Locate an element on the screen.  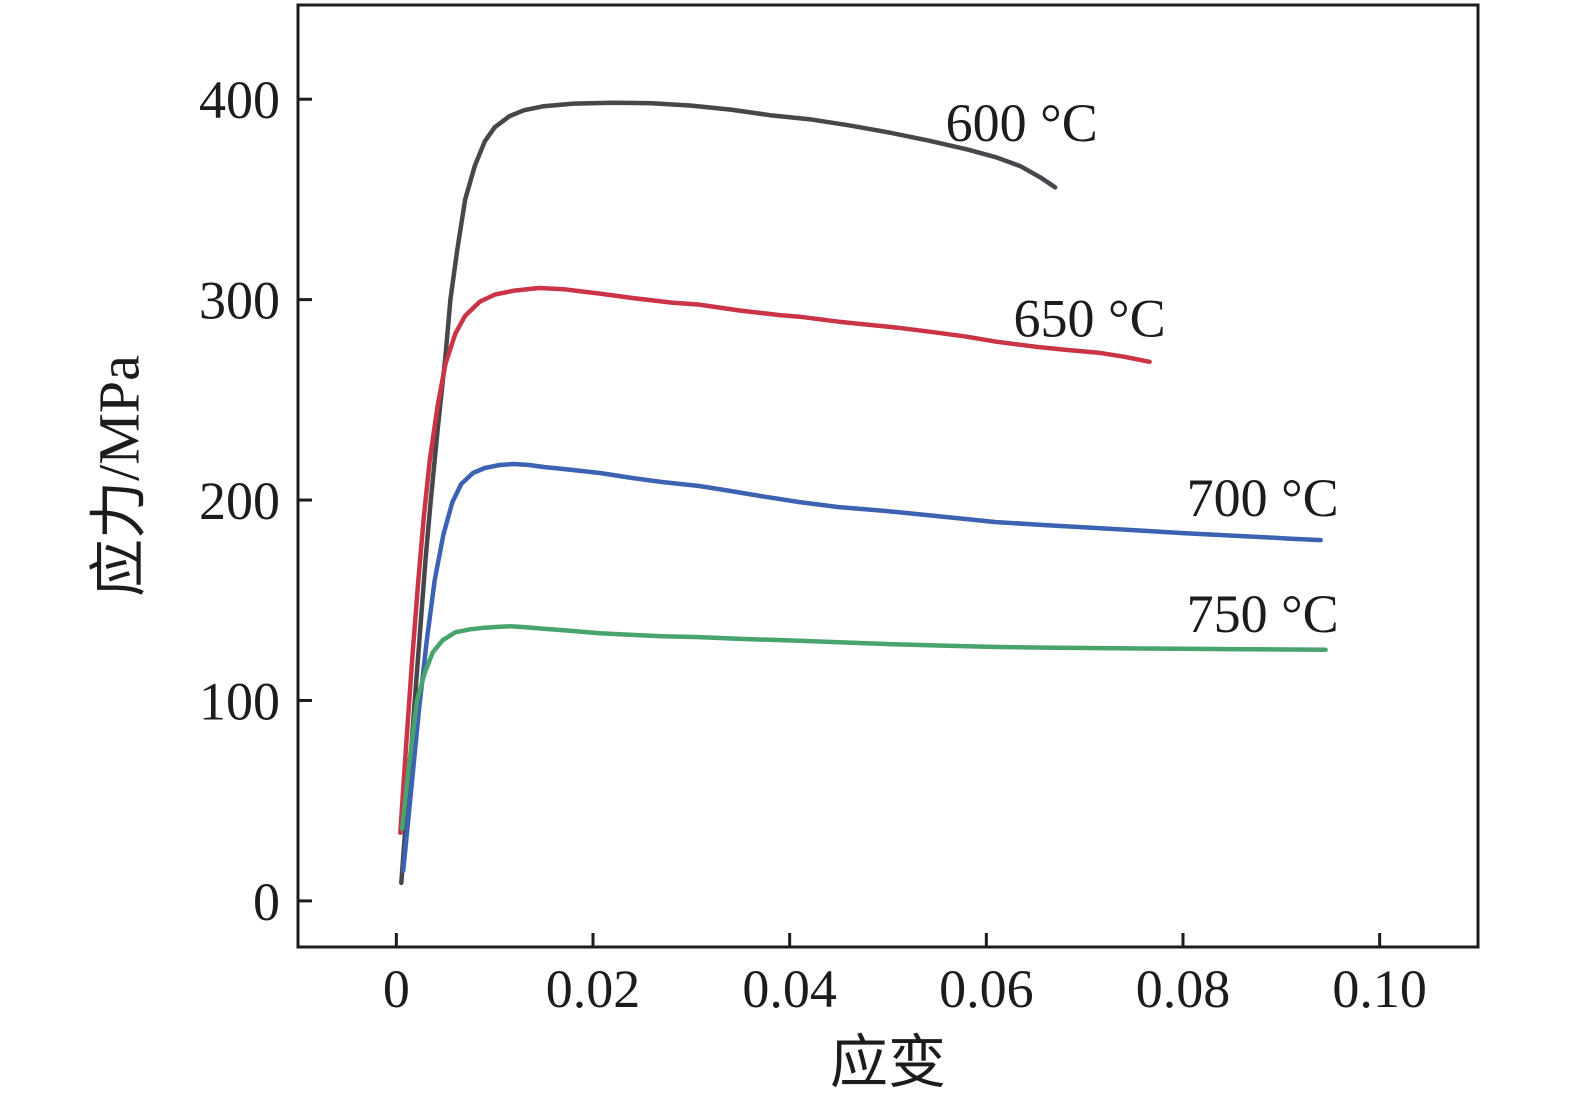
series-label: 600 °C is located at coordinates (1022, 123).